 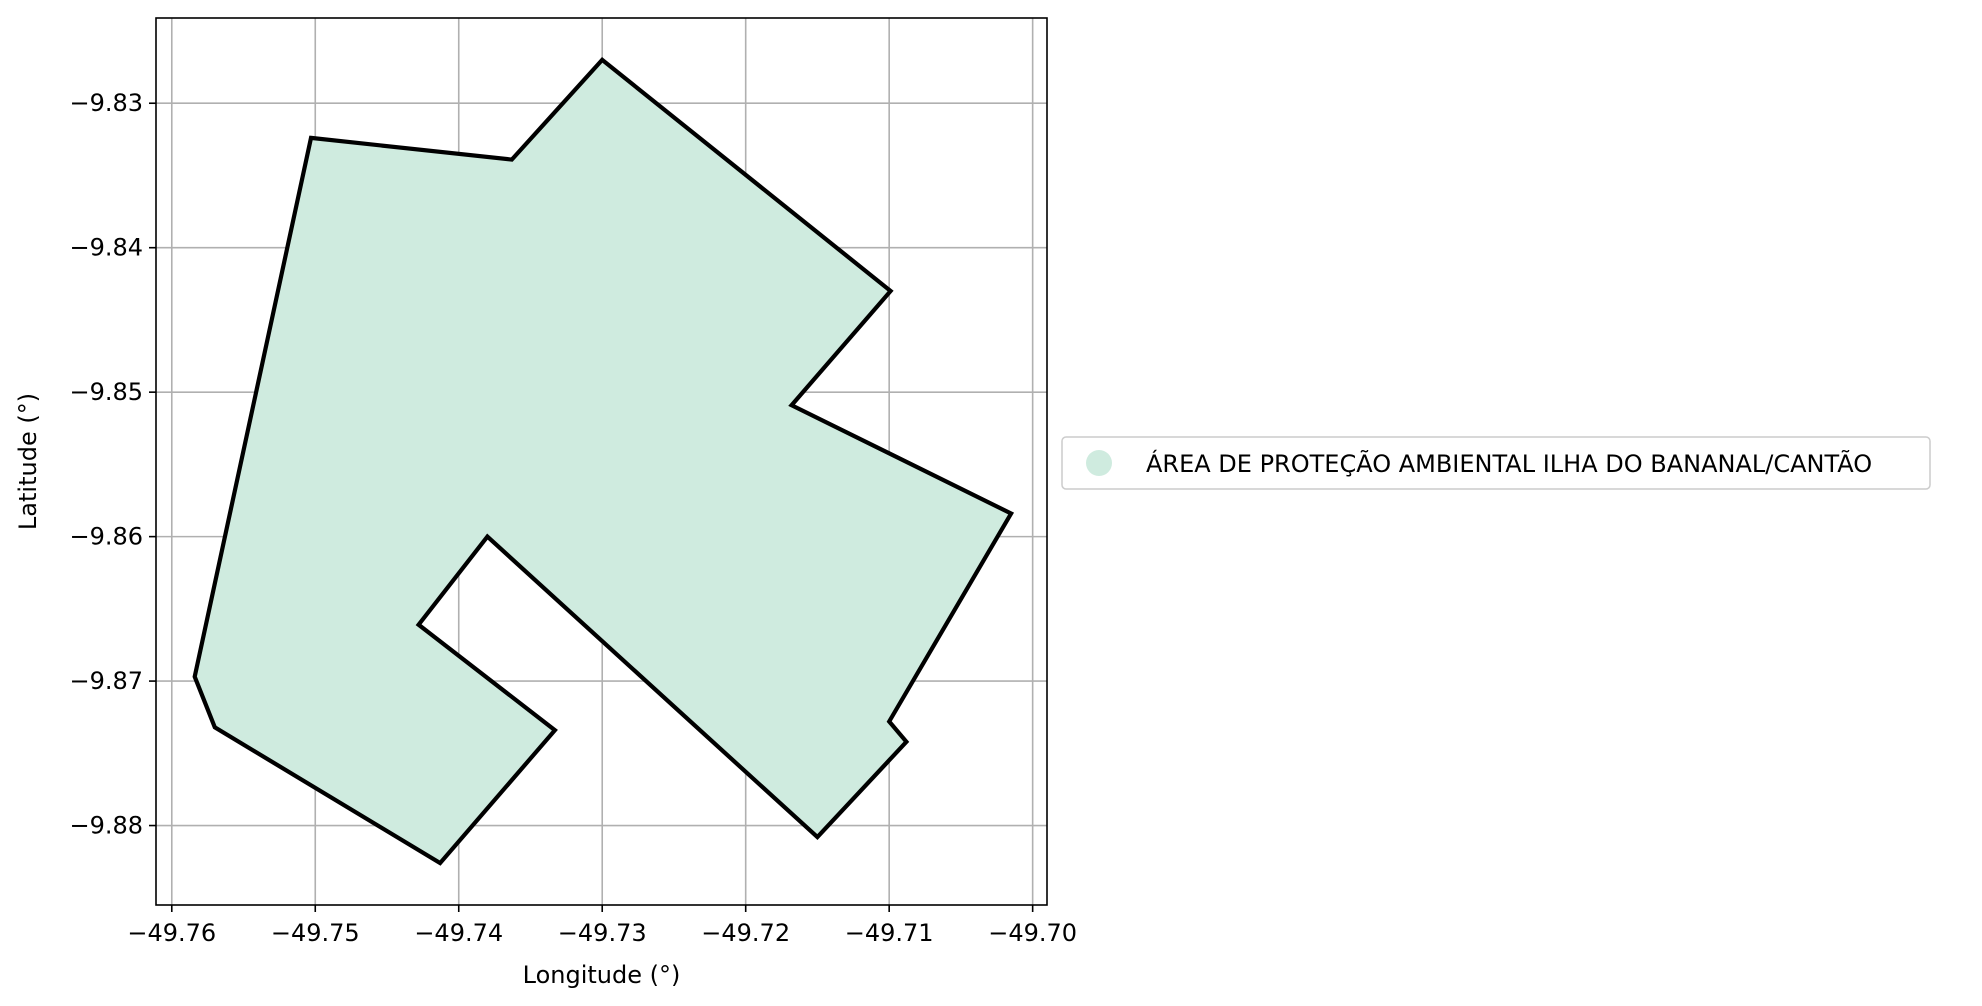 I want to click on x-tick-label: −49.70, so click(x=1032, y=933).